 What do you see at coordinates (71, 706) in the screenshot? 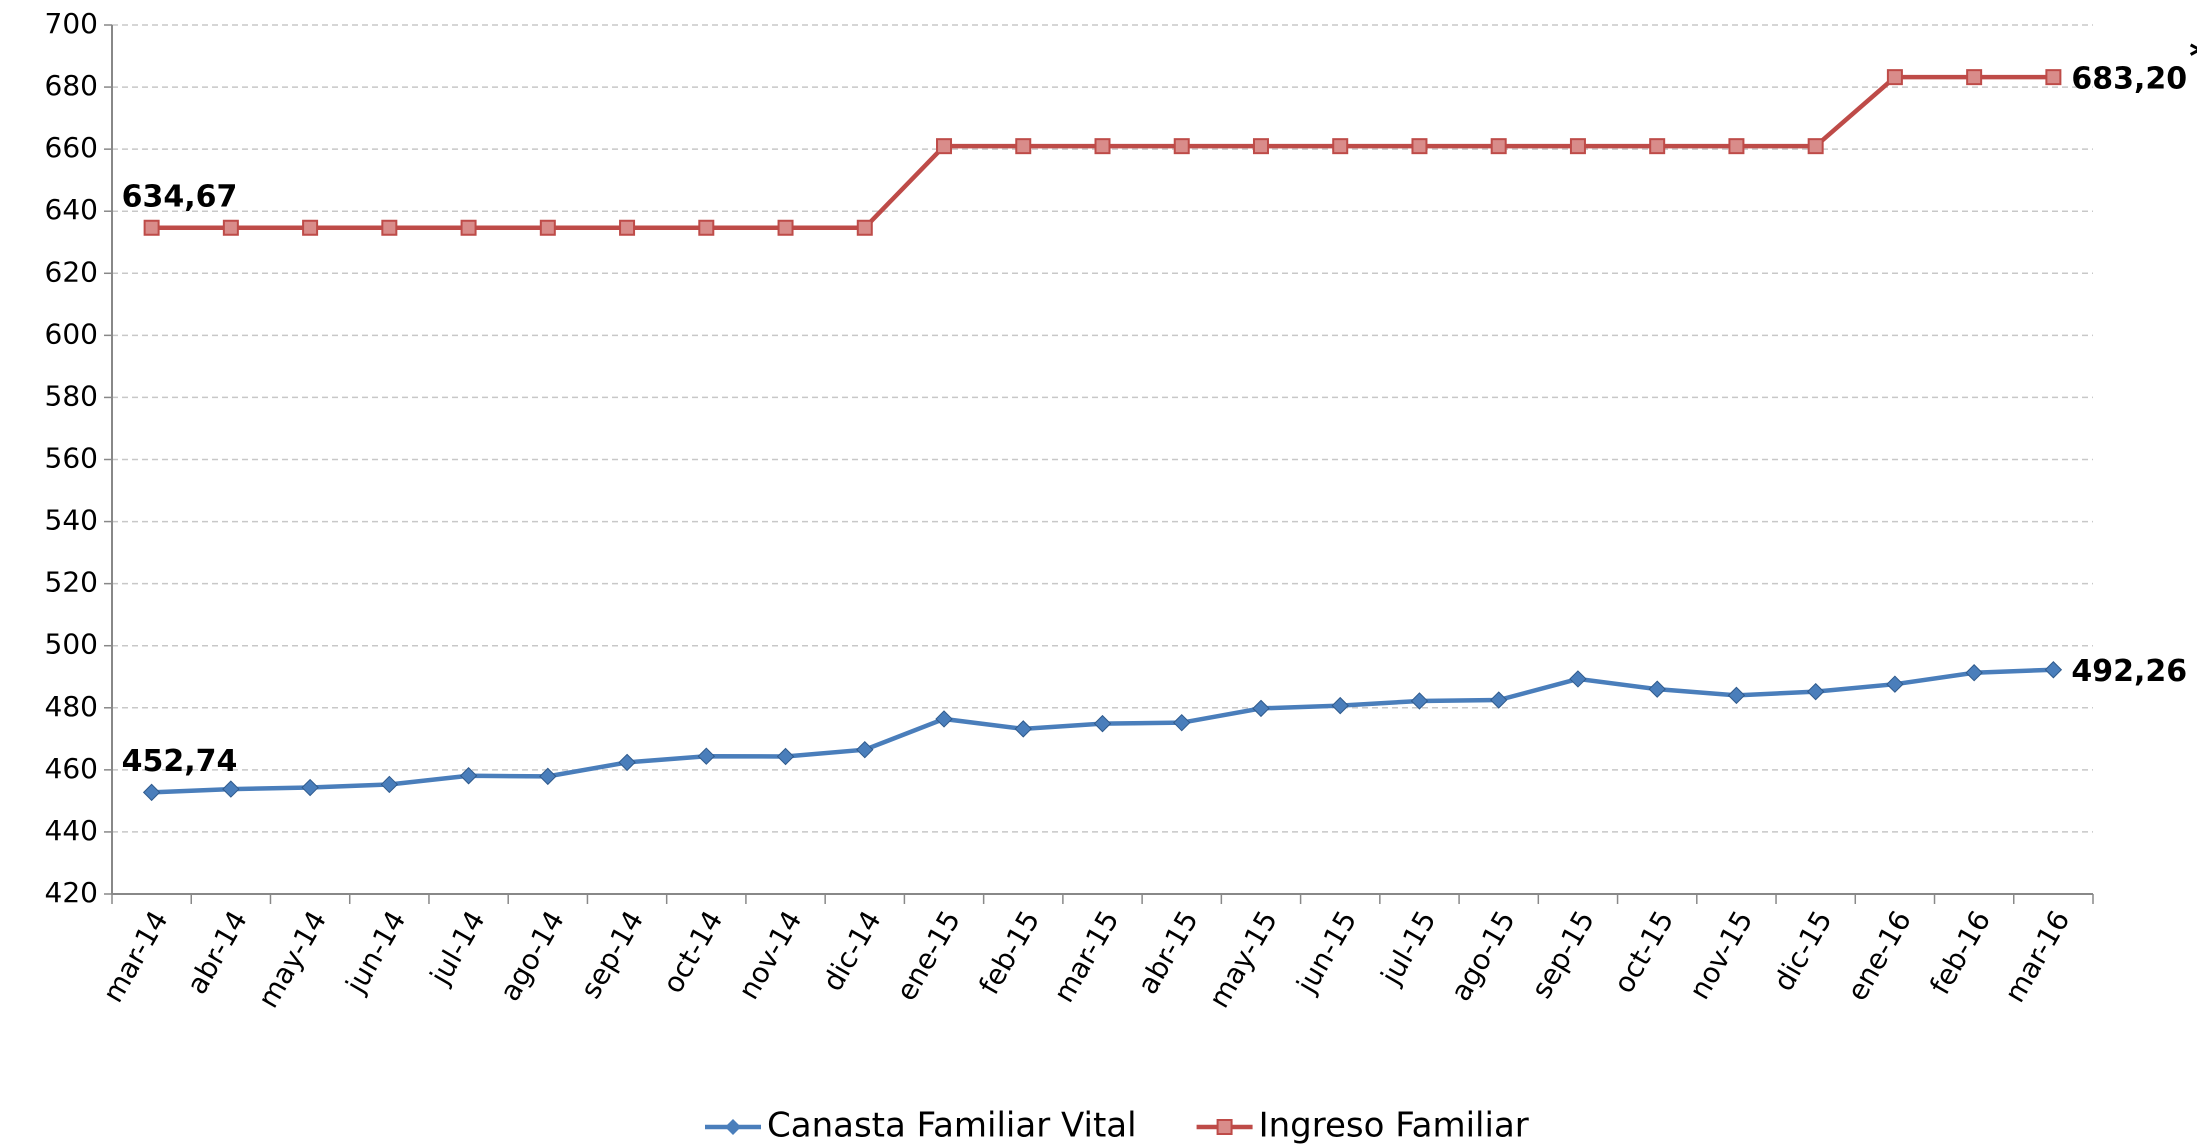
I see `y-tick-label: 480` at bounding box center [71, 706].